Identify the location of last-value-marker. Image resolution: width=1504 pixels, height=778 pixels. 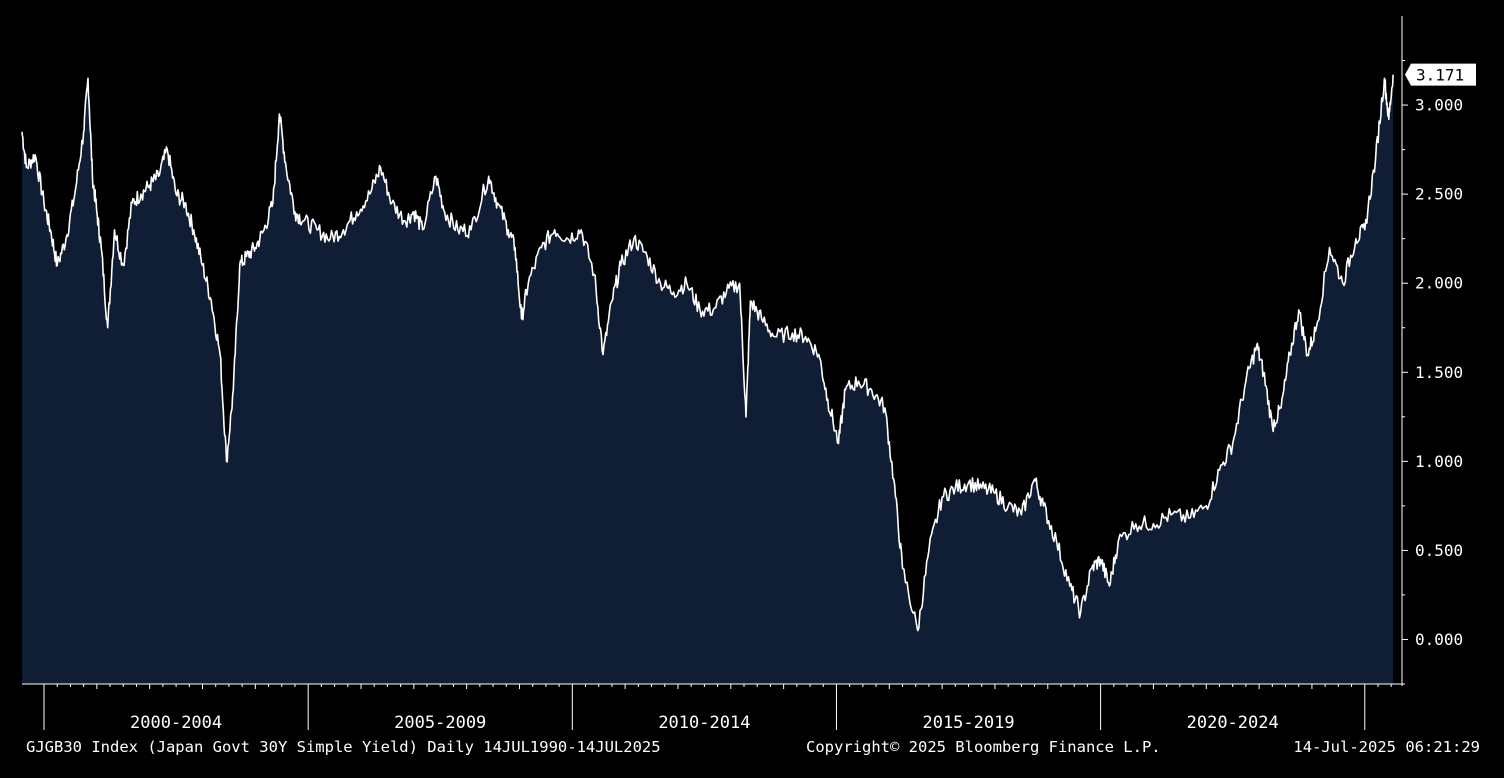
(1440, 74).